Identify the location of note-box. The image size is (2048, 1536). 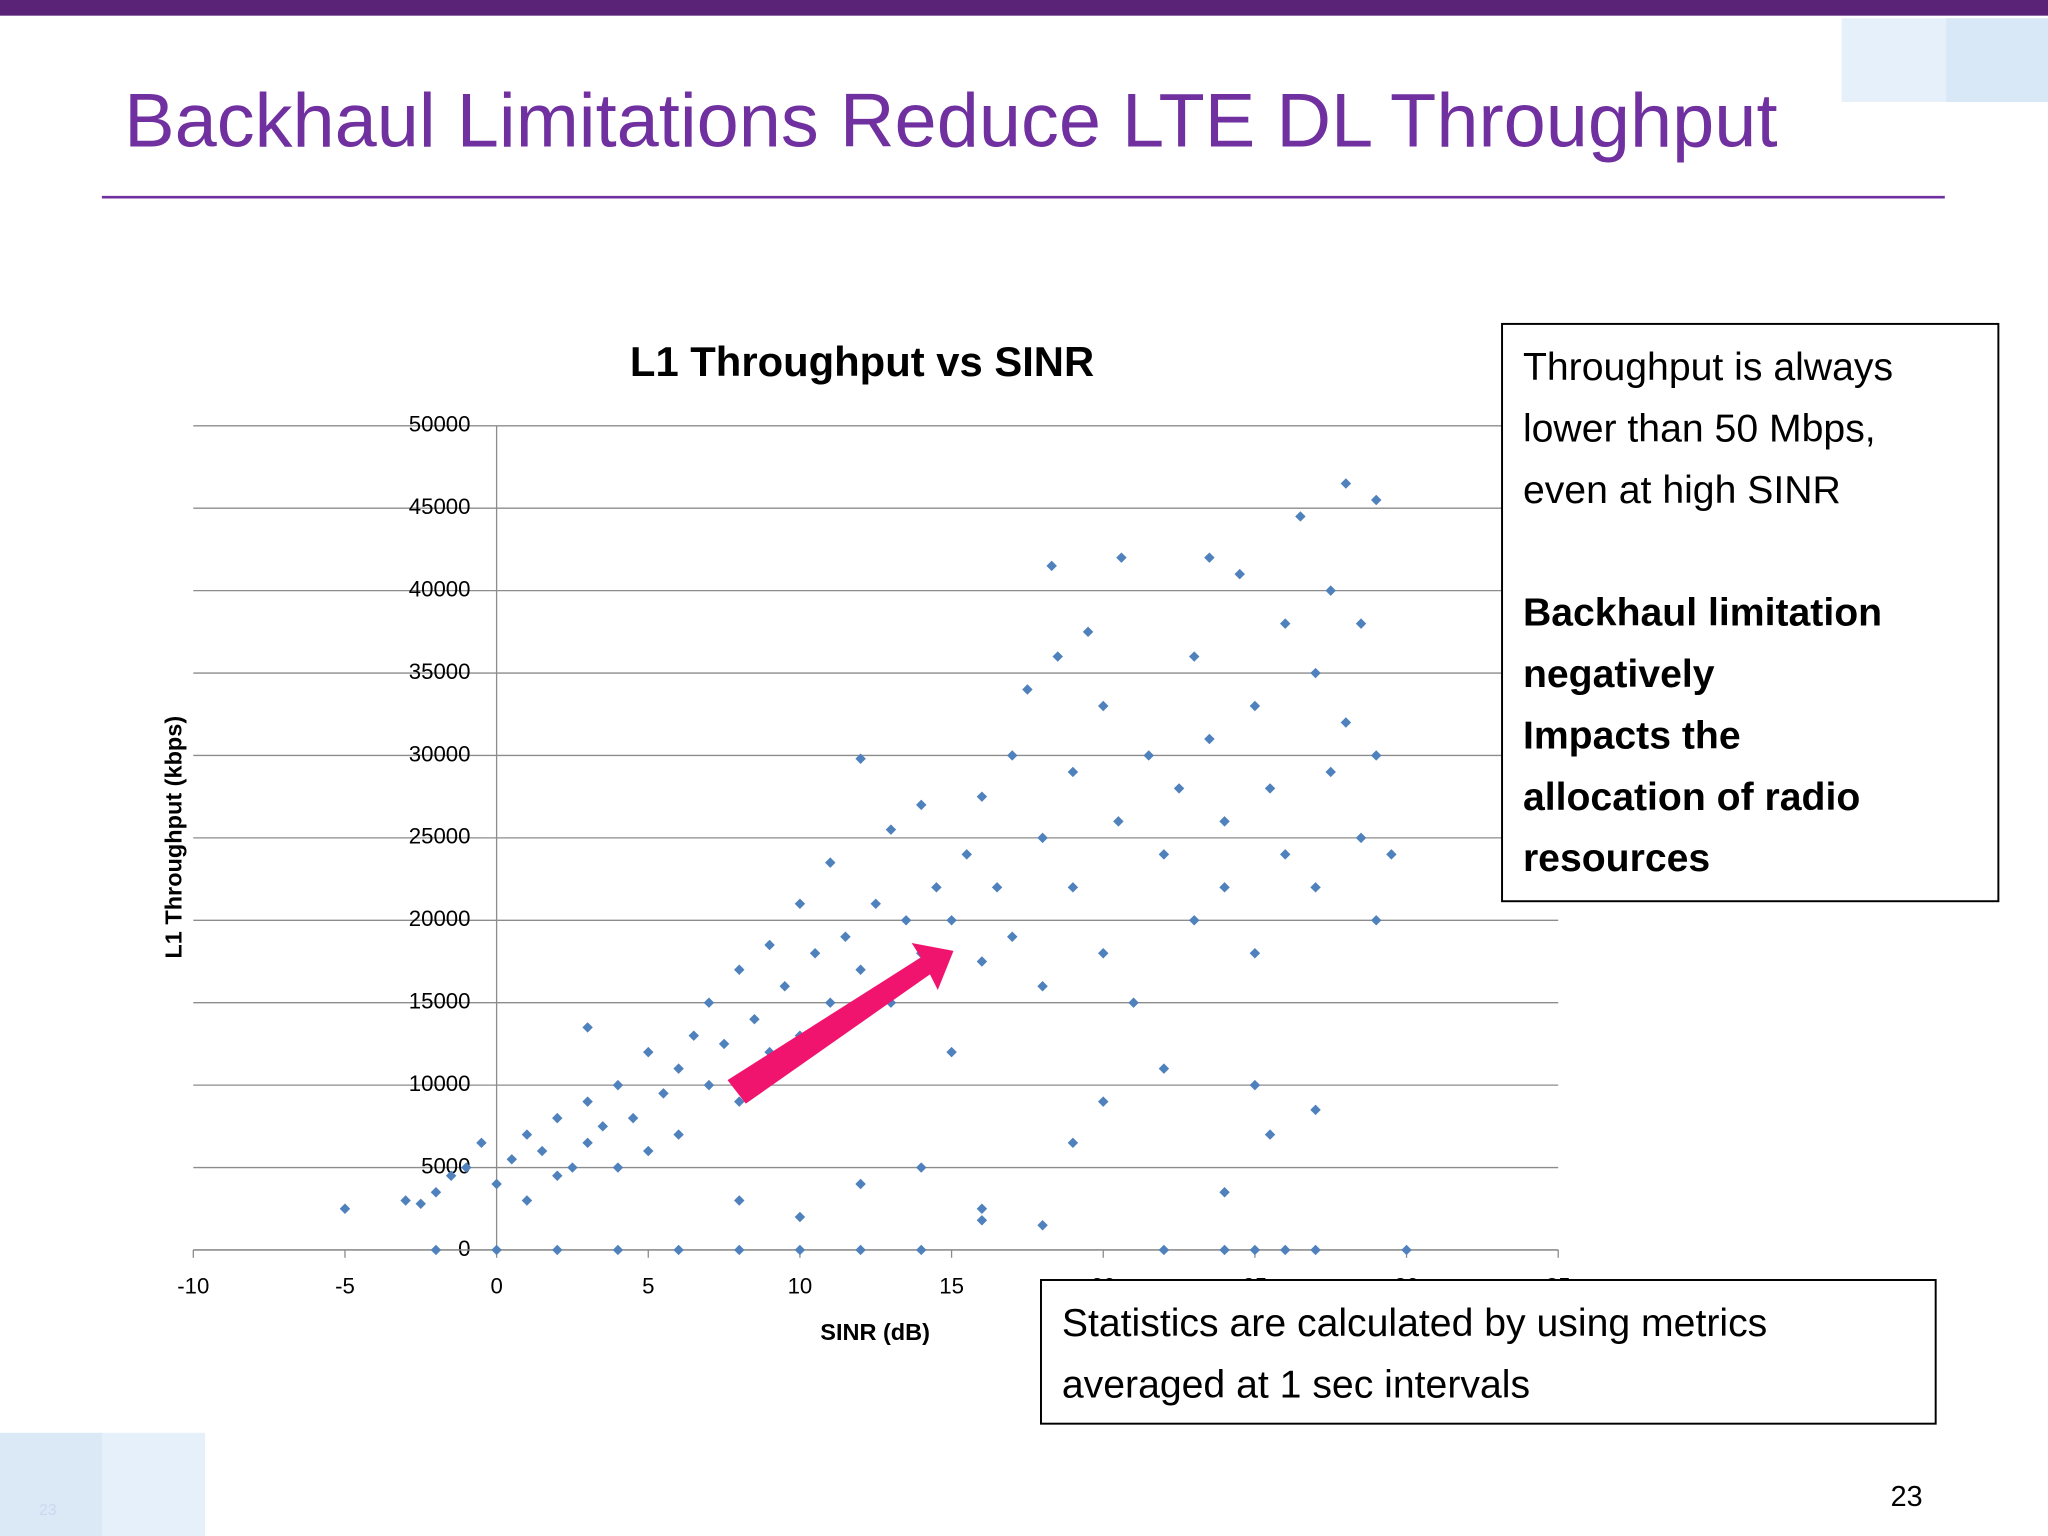
(1750, 612).